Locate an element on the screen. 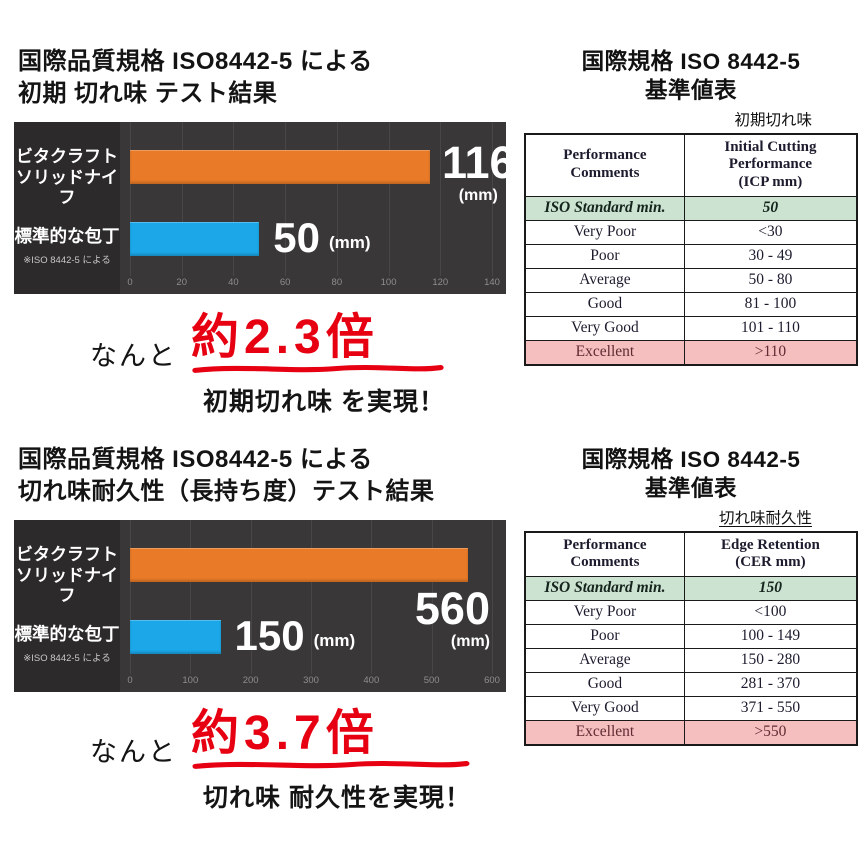 The image size is (860, 860). performance-comment-cell: Good is located at coordinates (604, 304).